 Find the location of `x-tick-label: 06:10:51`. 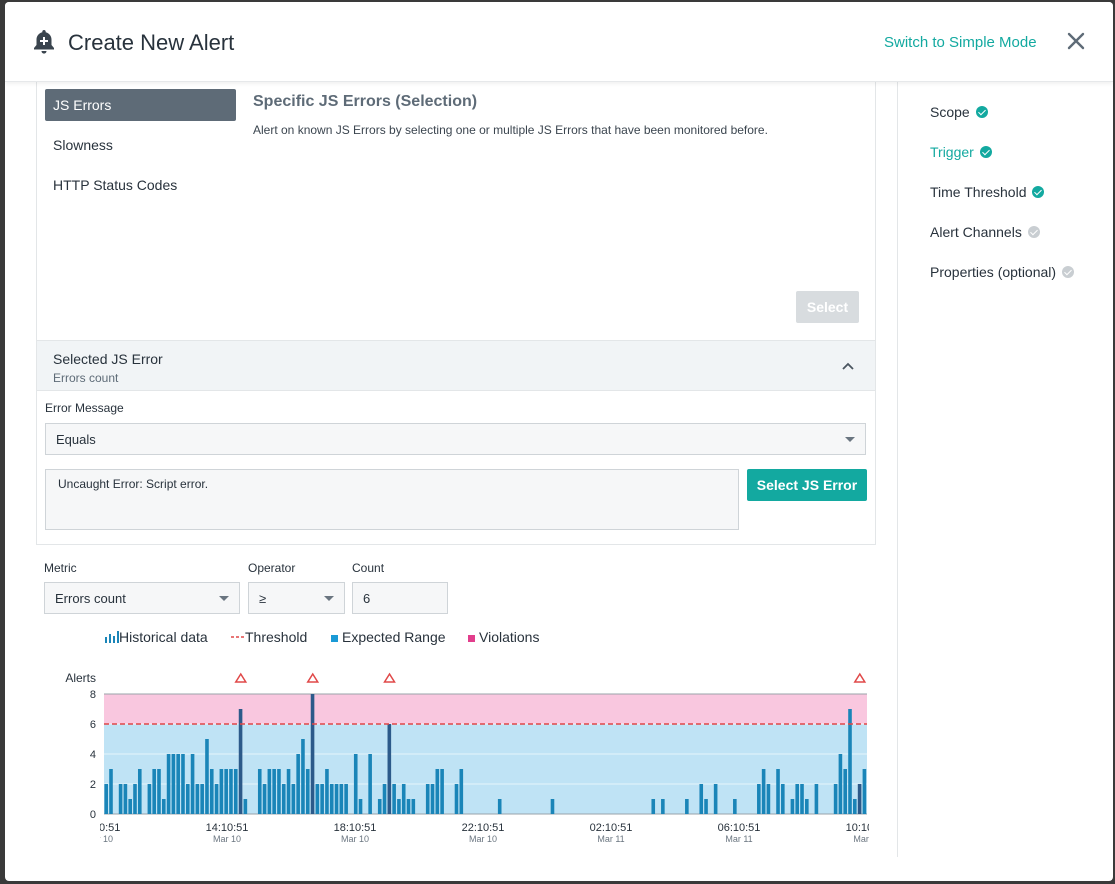

x-tick-label: 06:10:51 is located at coordinates (739, 828).